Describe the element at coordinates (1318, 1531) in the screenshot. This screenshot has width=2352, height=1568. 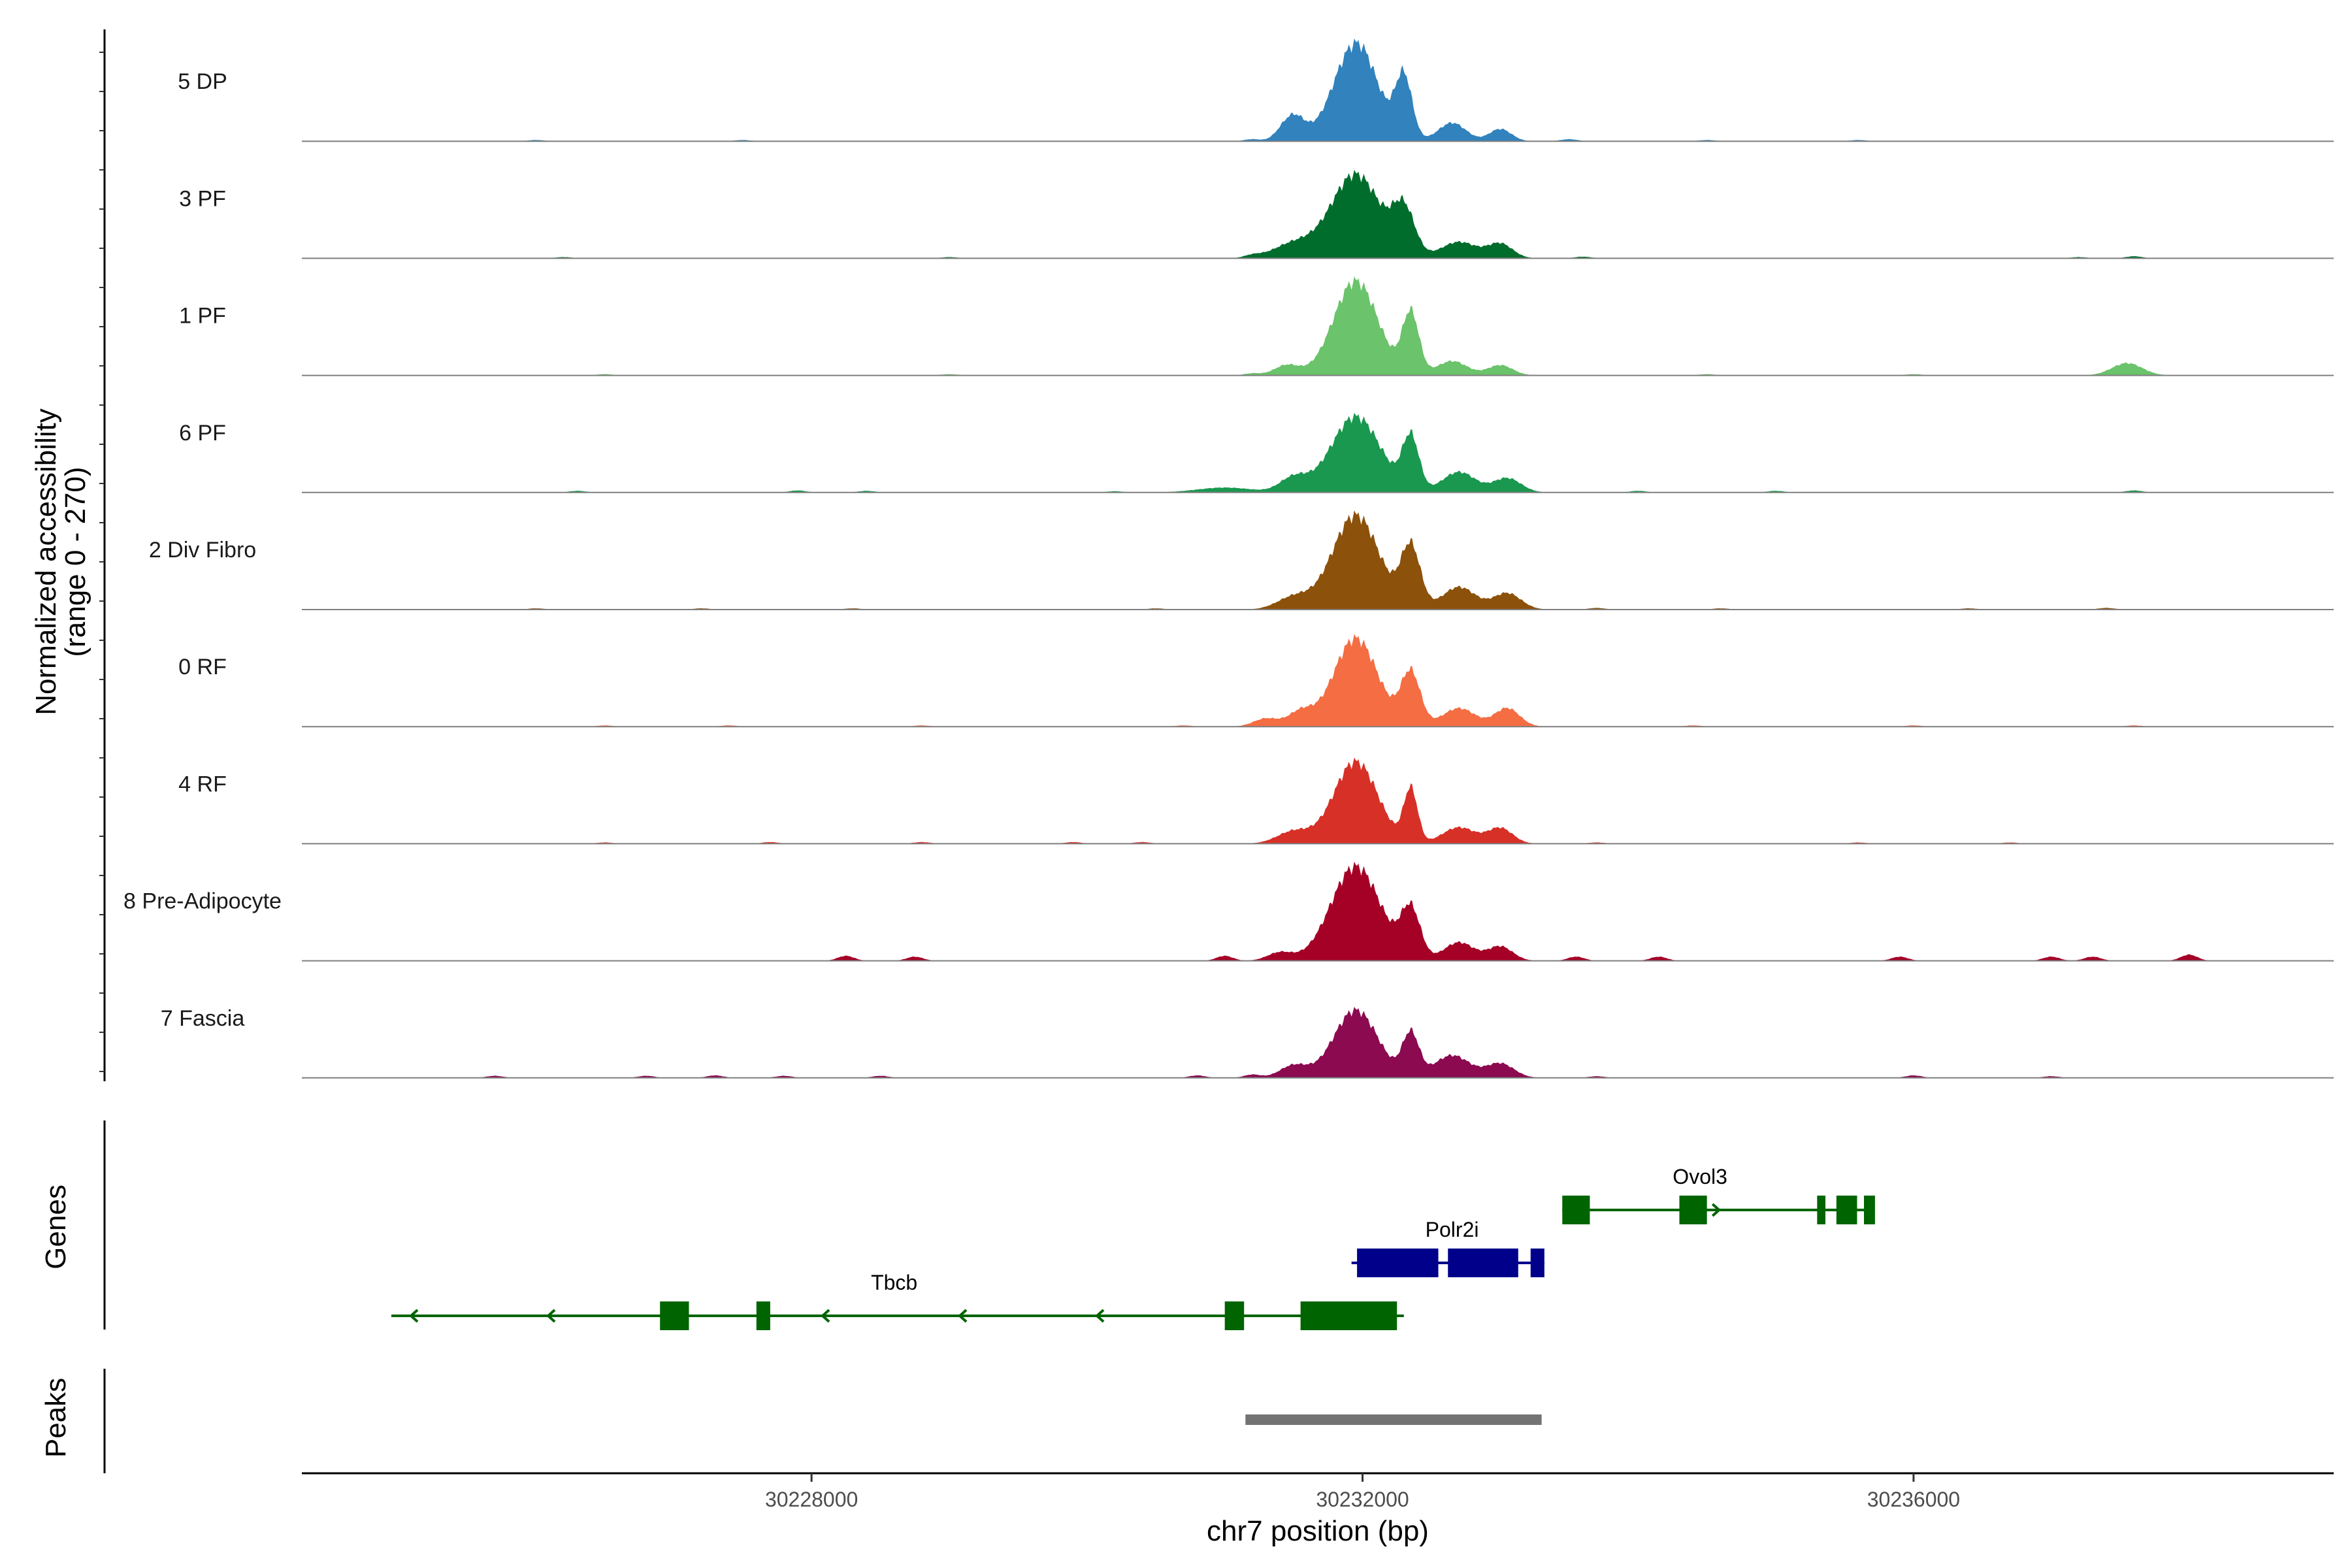
I see `x-axis-title: chr7 position (bp)` at that location.